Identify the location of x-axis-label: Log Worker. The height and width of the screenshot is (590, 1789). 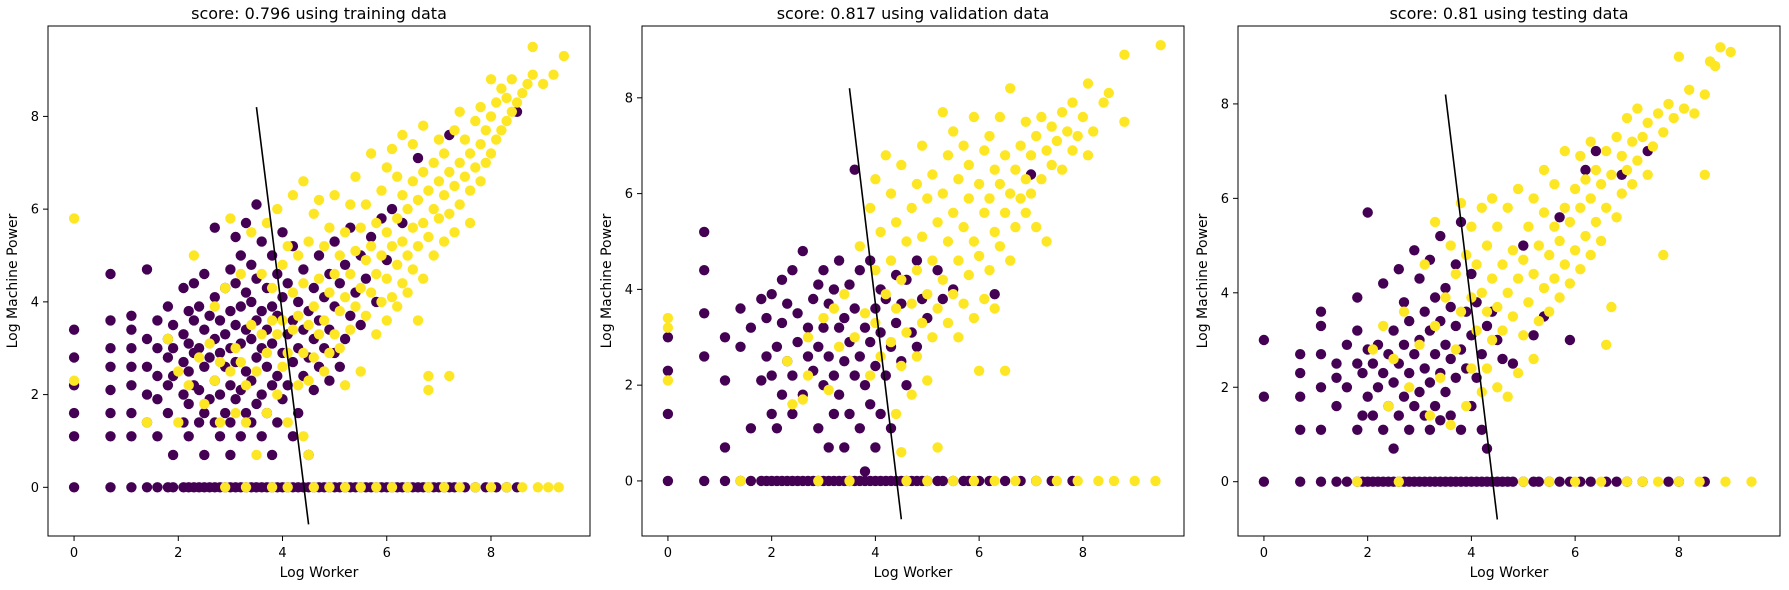
(1509, 573).